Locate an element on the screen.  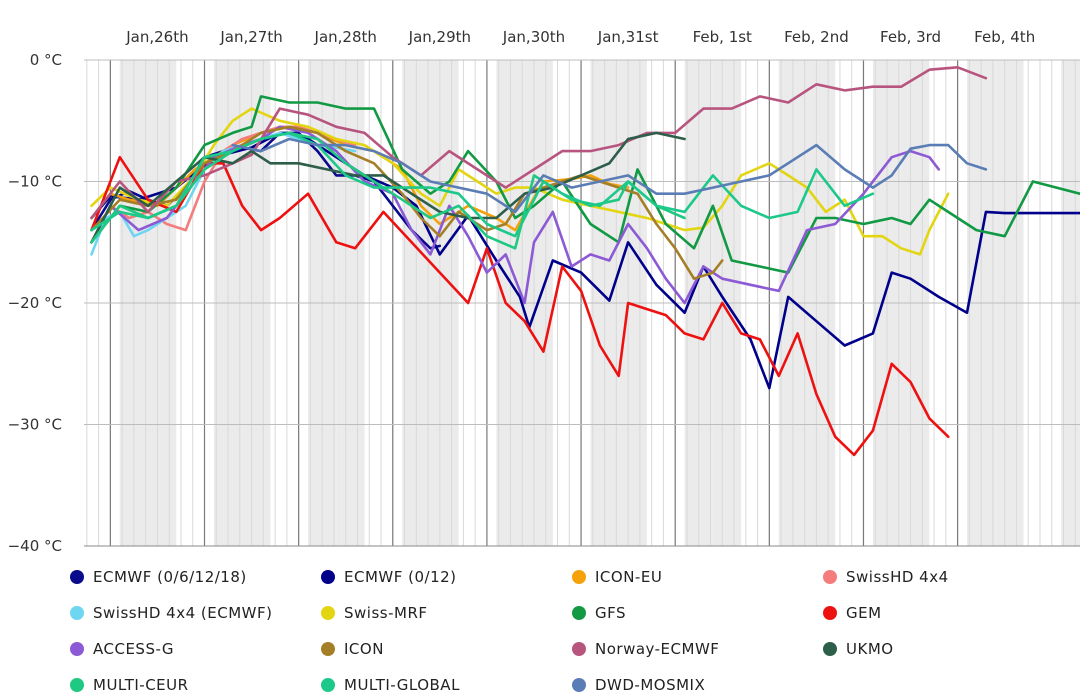
legend-label: Norway-ECMWF is located at coordinates (657, 649).